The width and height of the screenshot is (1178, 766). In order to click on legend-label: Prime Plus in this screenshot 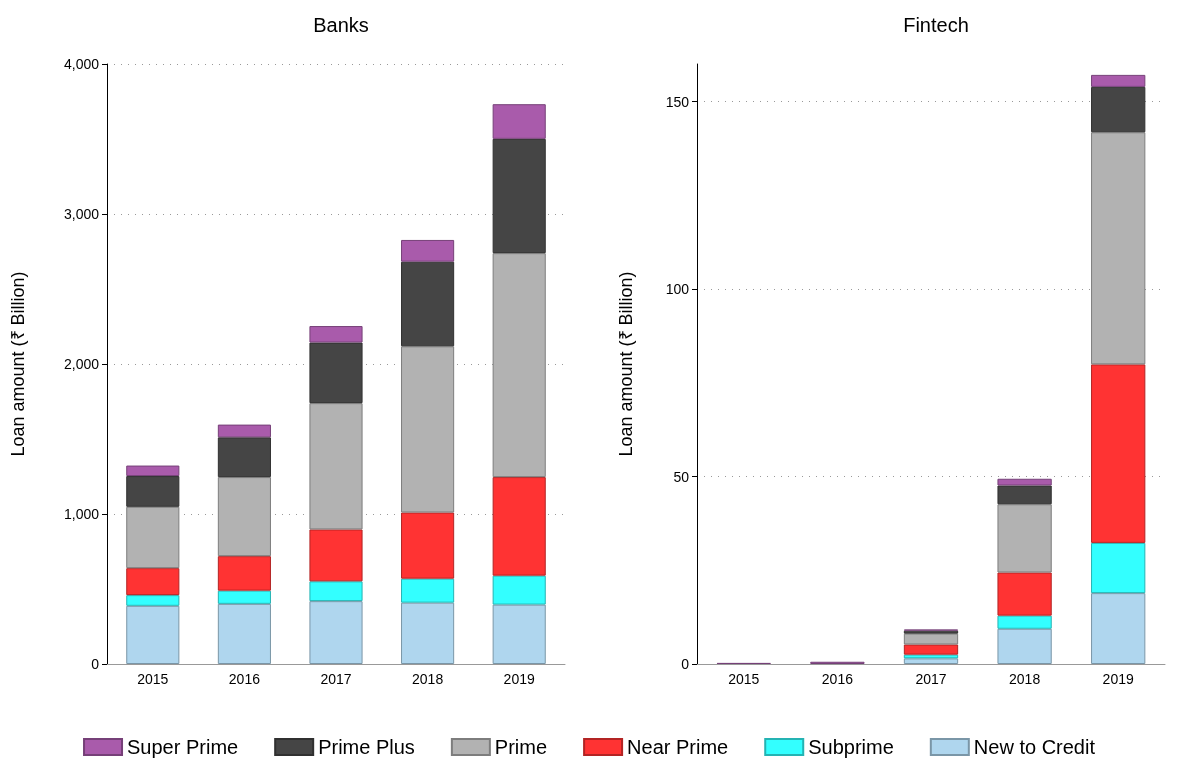, I will do `click(366, 747)`.